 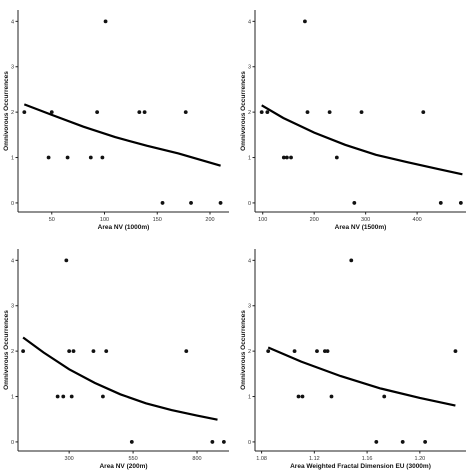 What do you see at coordinates (123, 466) in the screenshot?
I see `x-axis-title: Area NV (200m)` at bounding box center [123, 466].